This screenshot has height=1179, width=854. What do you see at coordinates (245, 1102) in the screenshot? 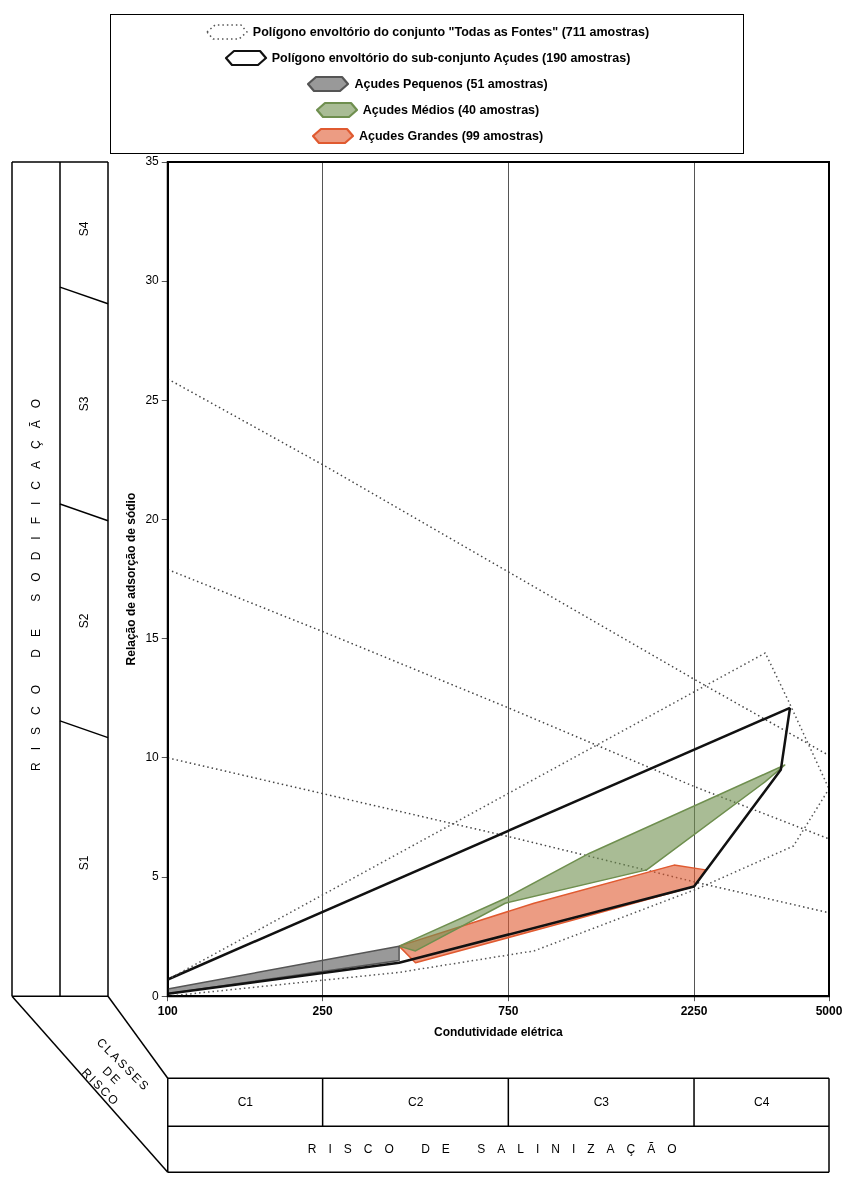
I see `text: C1` at bounding box center [245, 1102].